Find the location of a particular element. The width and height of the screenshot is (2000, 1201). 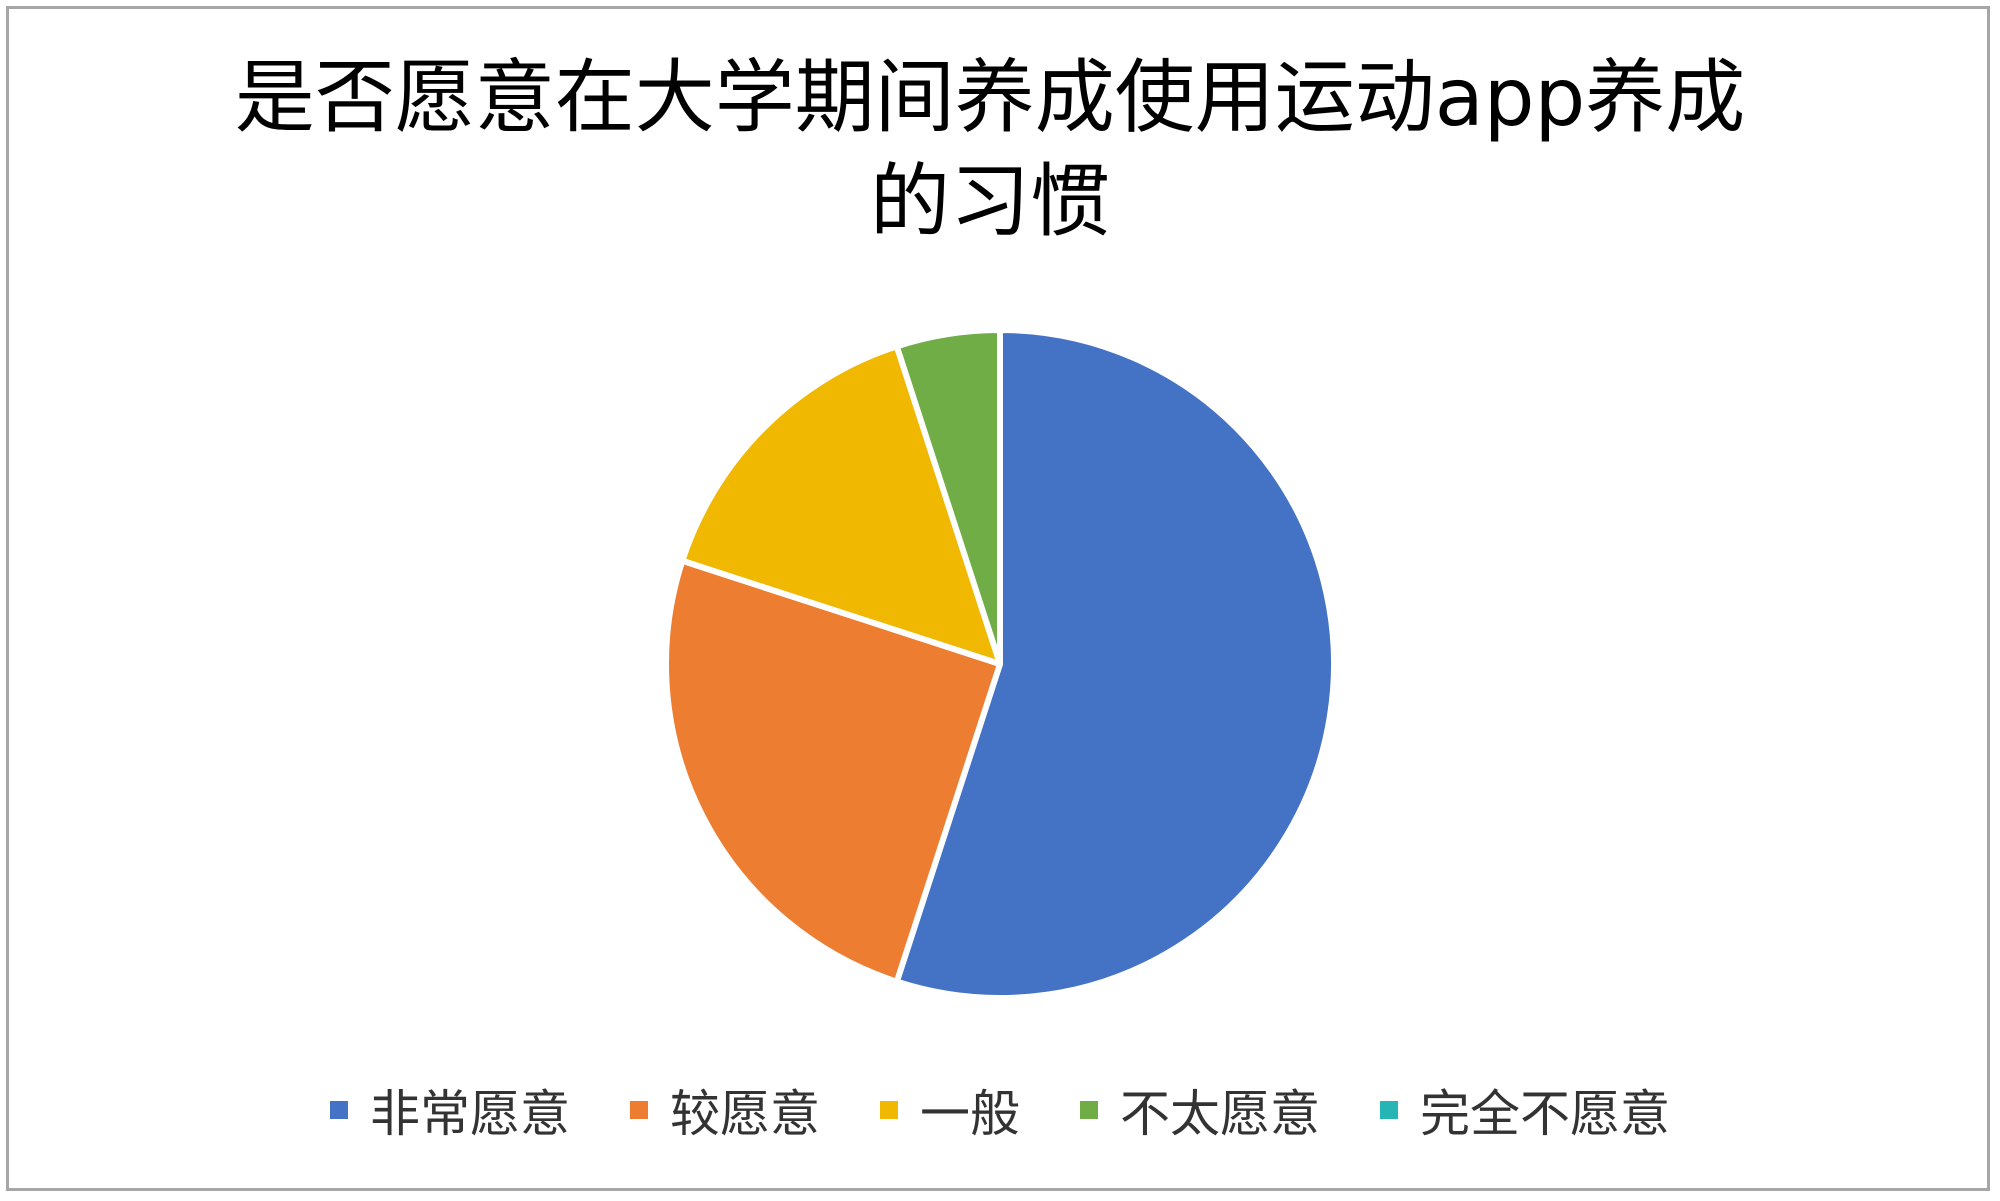

legend-swatch-fairly-willing is located at coordinates (639, 1110).